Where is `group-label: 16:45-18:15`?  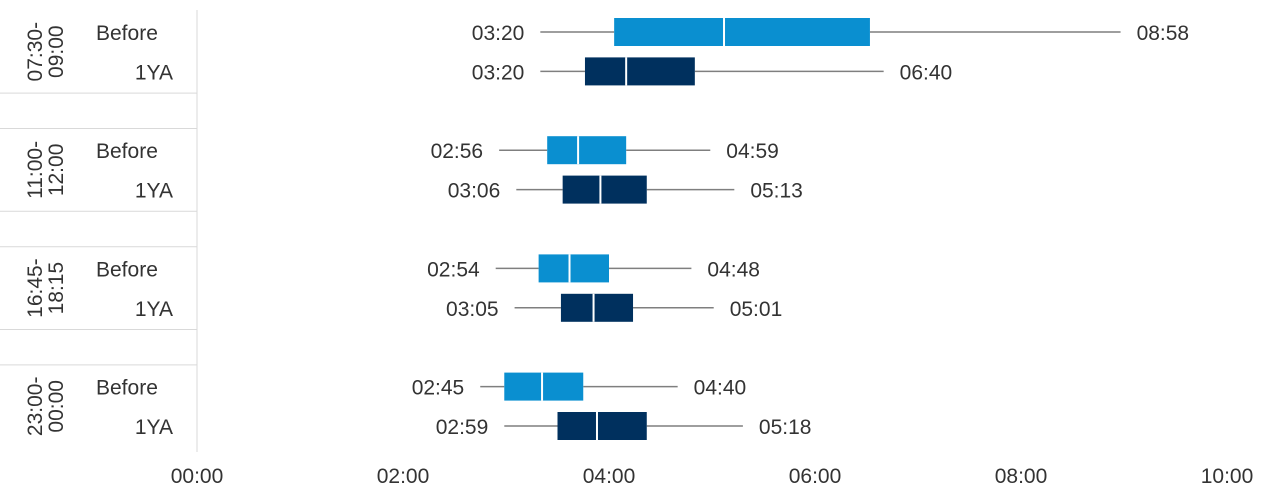 group-label: 16:45-18:15 is located at coordinates (46, 288).